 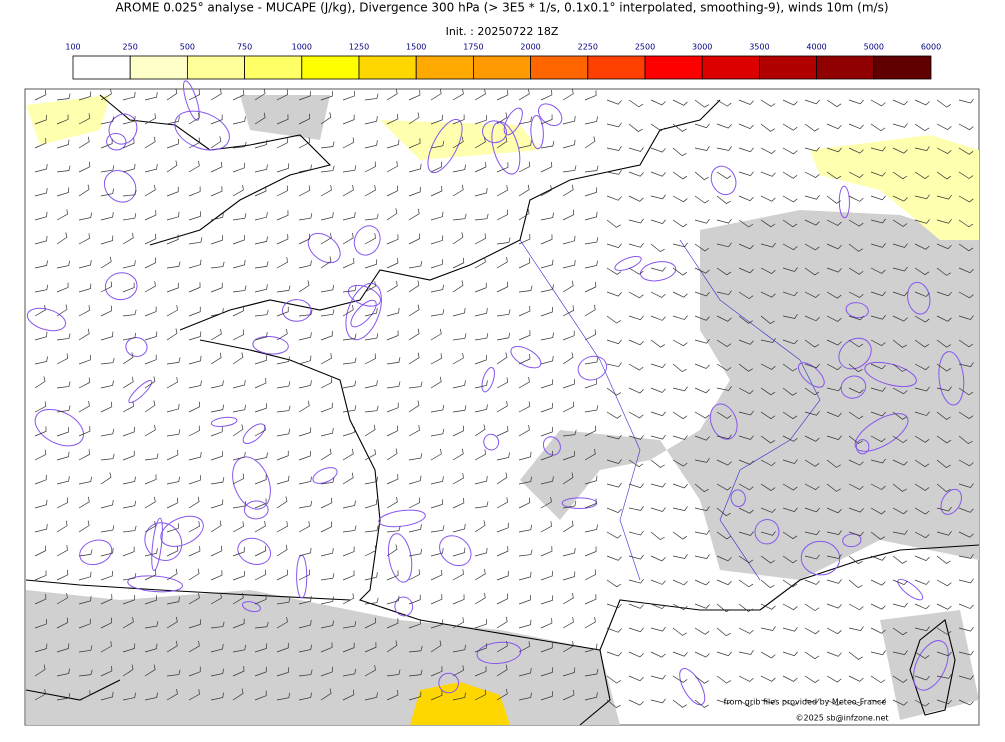 I want to click on colorbar-label: 3000, so click(x=702, y=47).